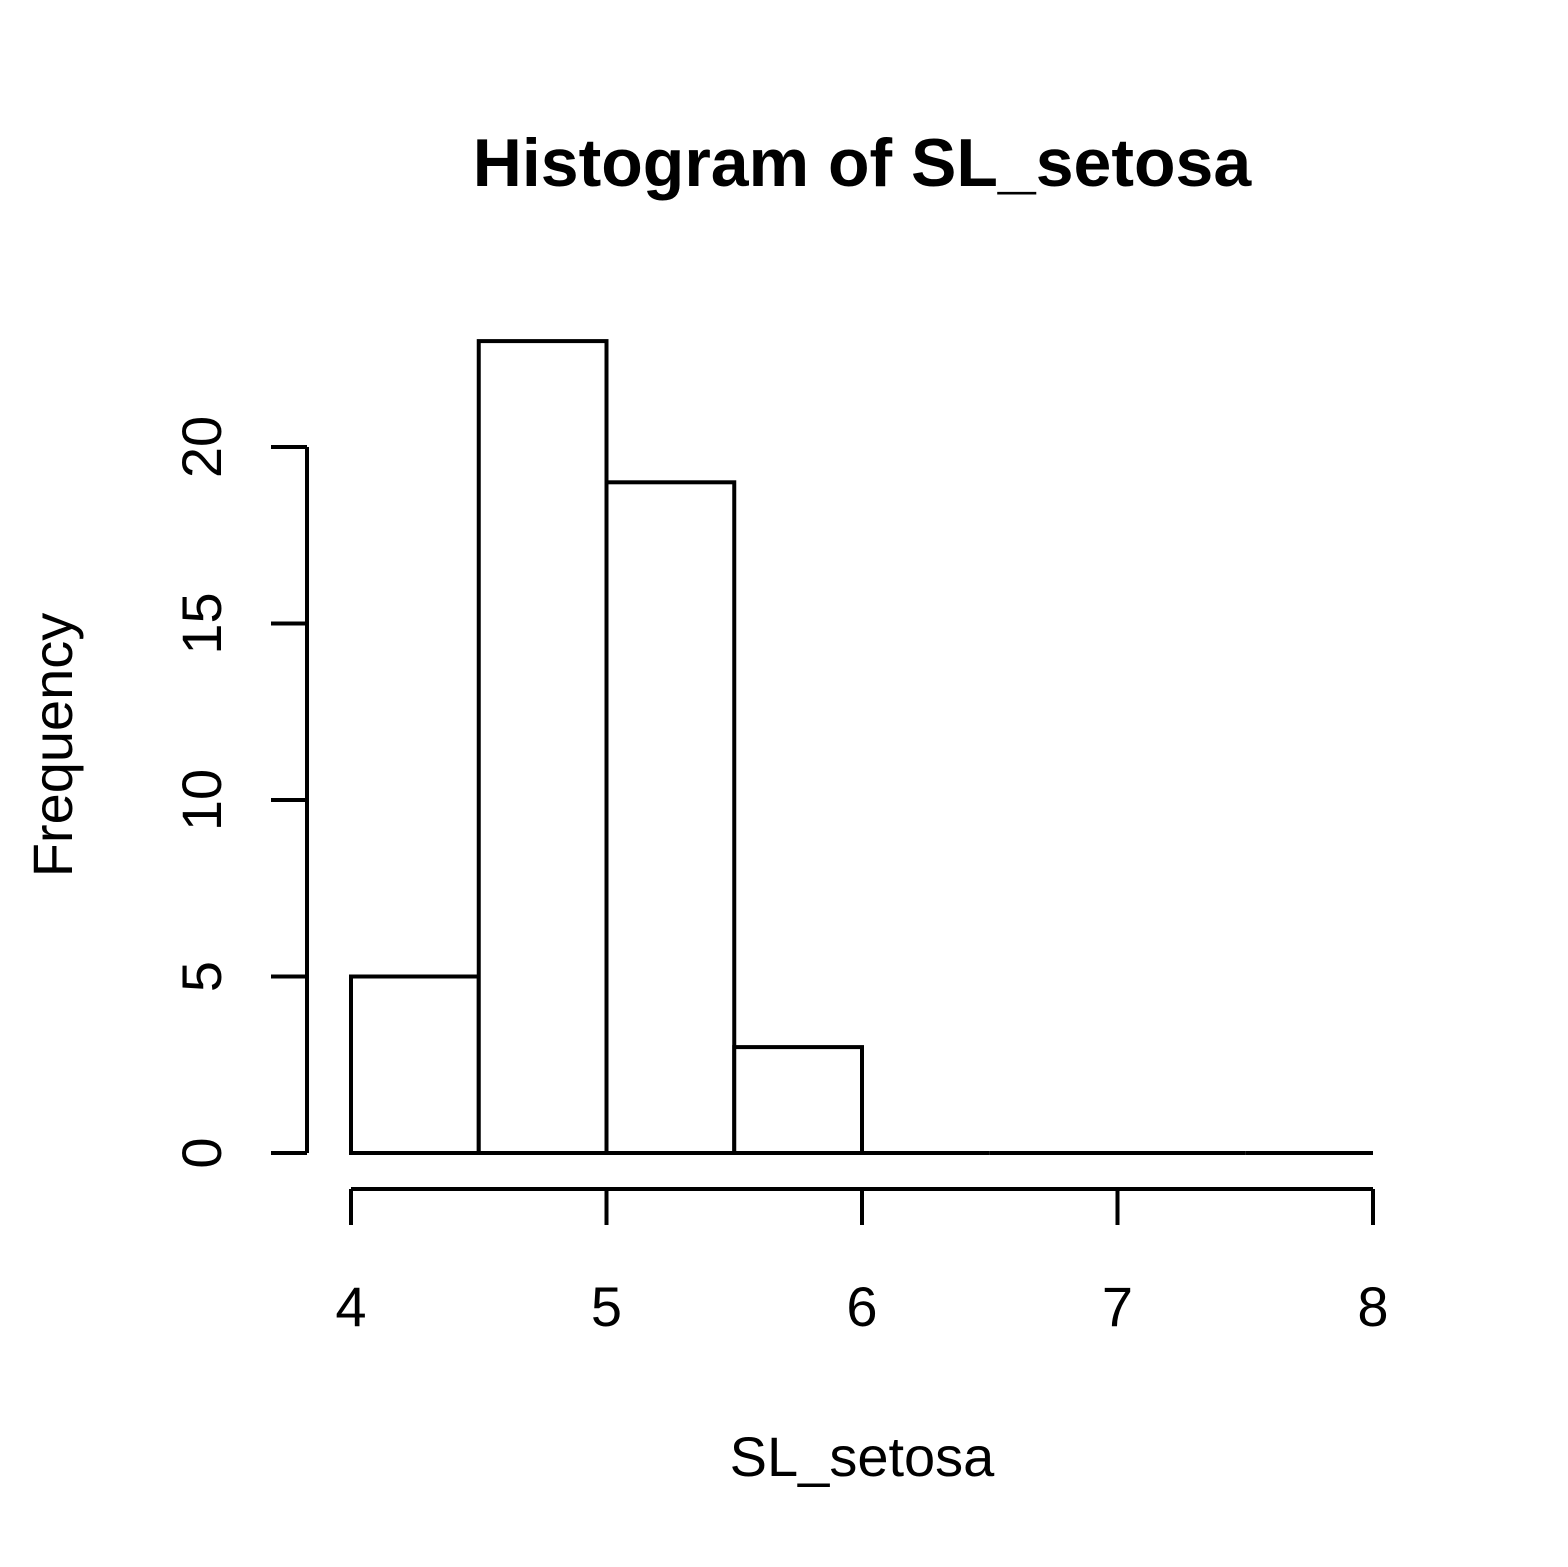 The image size is (1568, 1567). Describe the element at coordinates (1372, 1306) in the screenshot. I see `x-tick-label: 8` at that location.